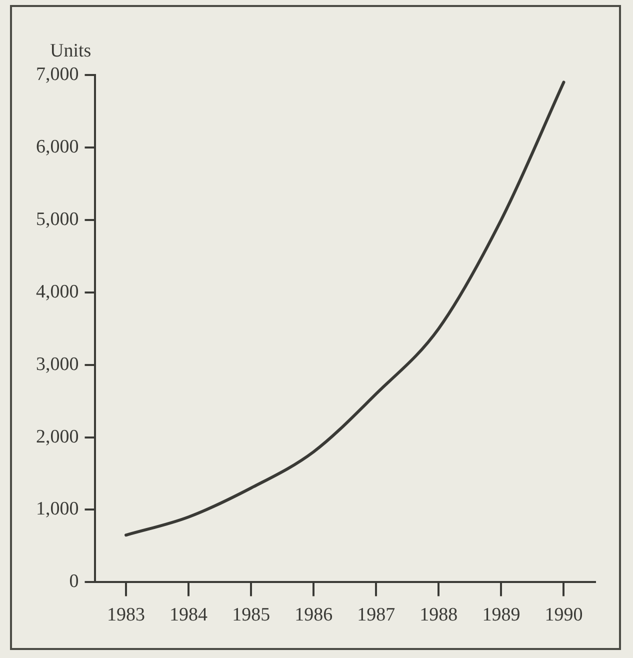 This screenshot has width=633, height=658. What do you see at coordinates (57, 291) in the screenshot?
I see `y-tick-label: 4,000` at bounding box center [57, 291].